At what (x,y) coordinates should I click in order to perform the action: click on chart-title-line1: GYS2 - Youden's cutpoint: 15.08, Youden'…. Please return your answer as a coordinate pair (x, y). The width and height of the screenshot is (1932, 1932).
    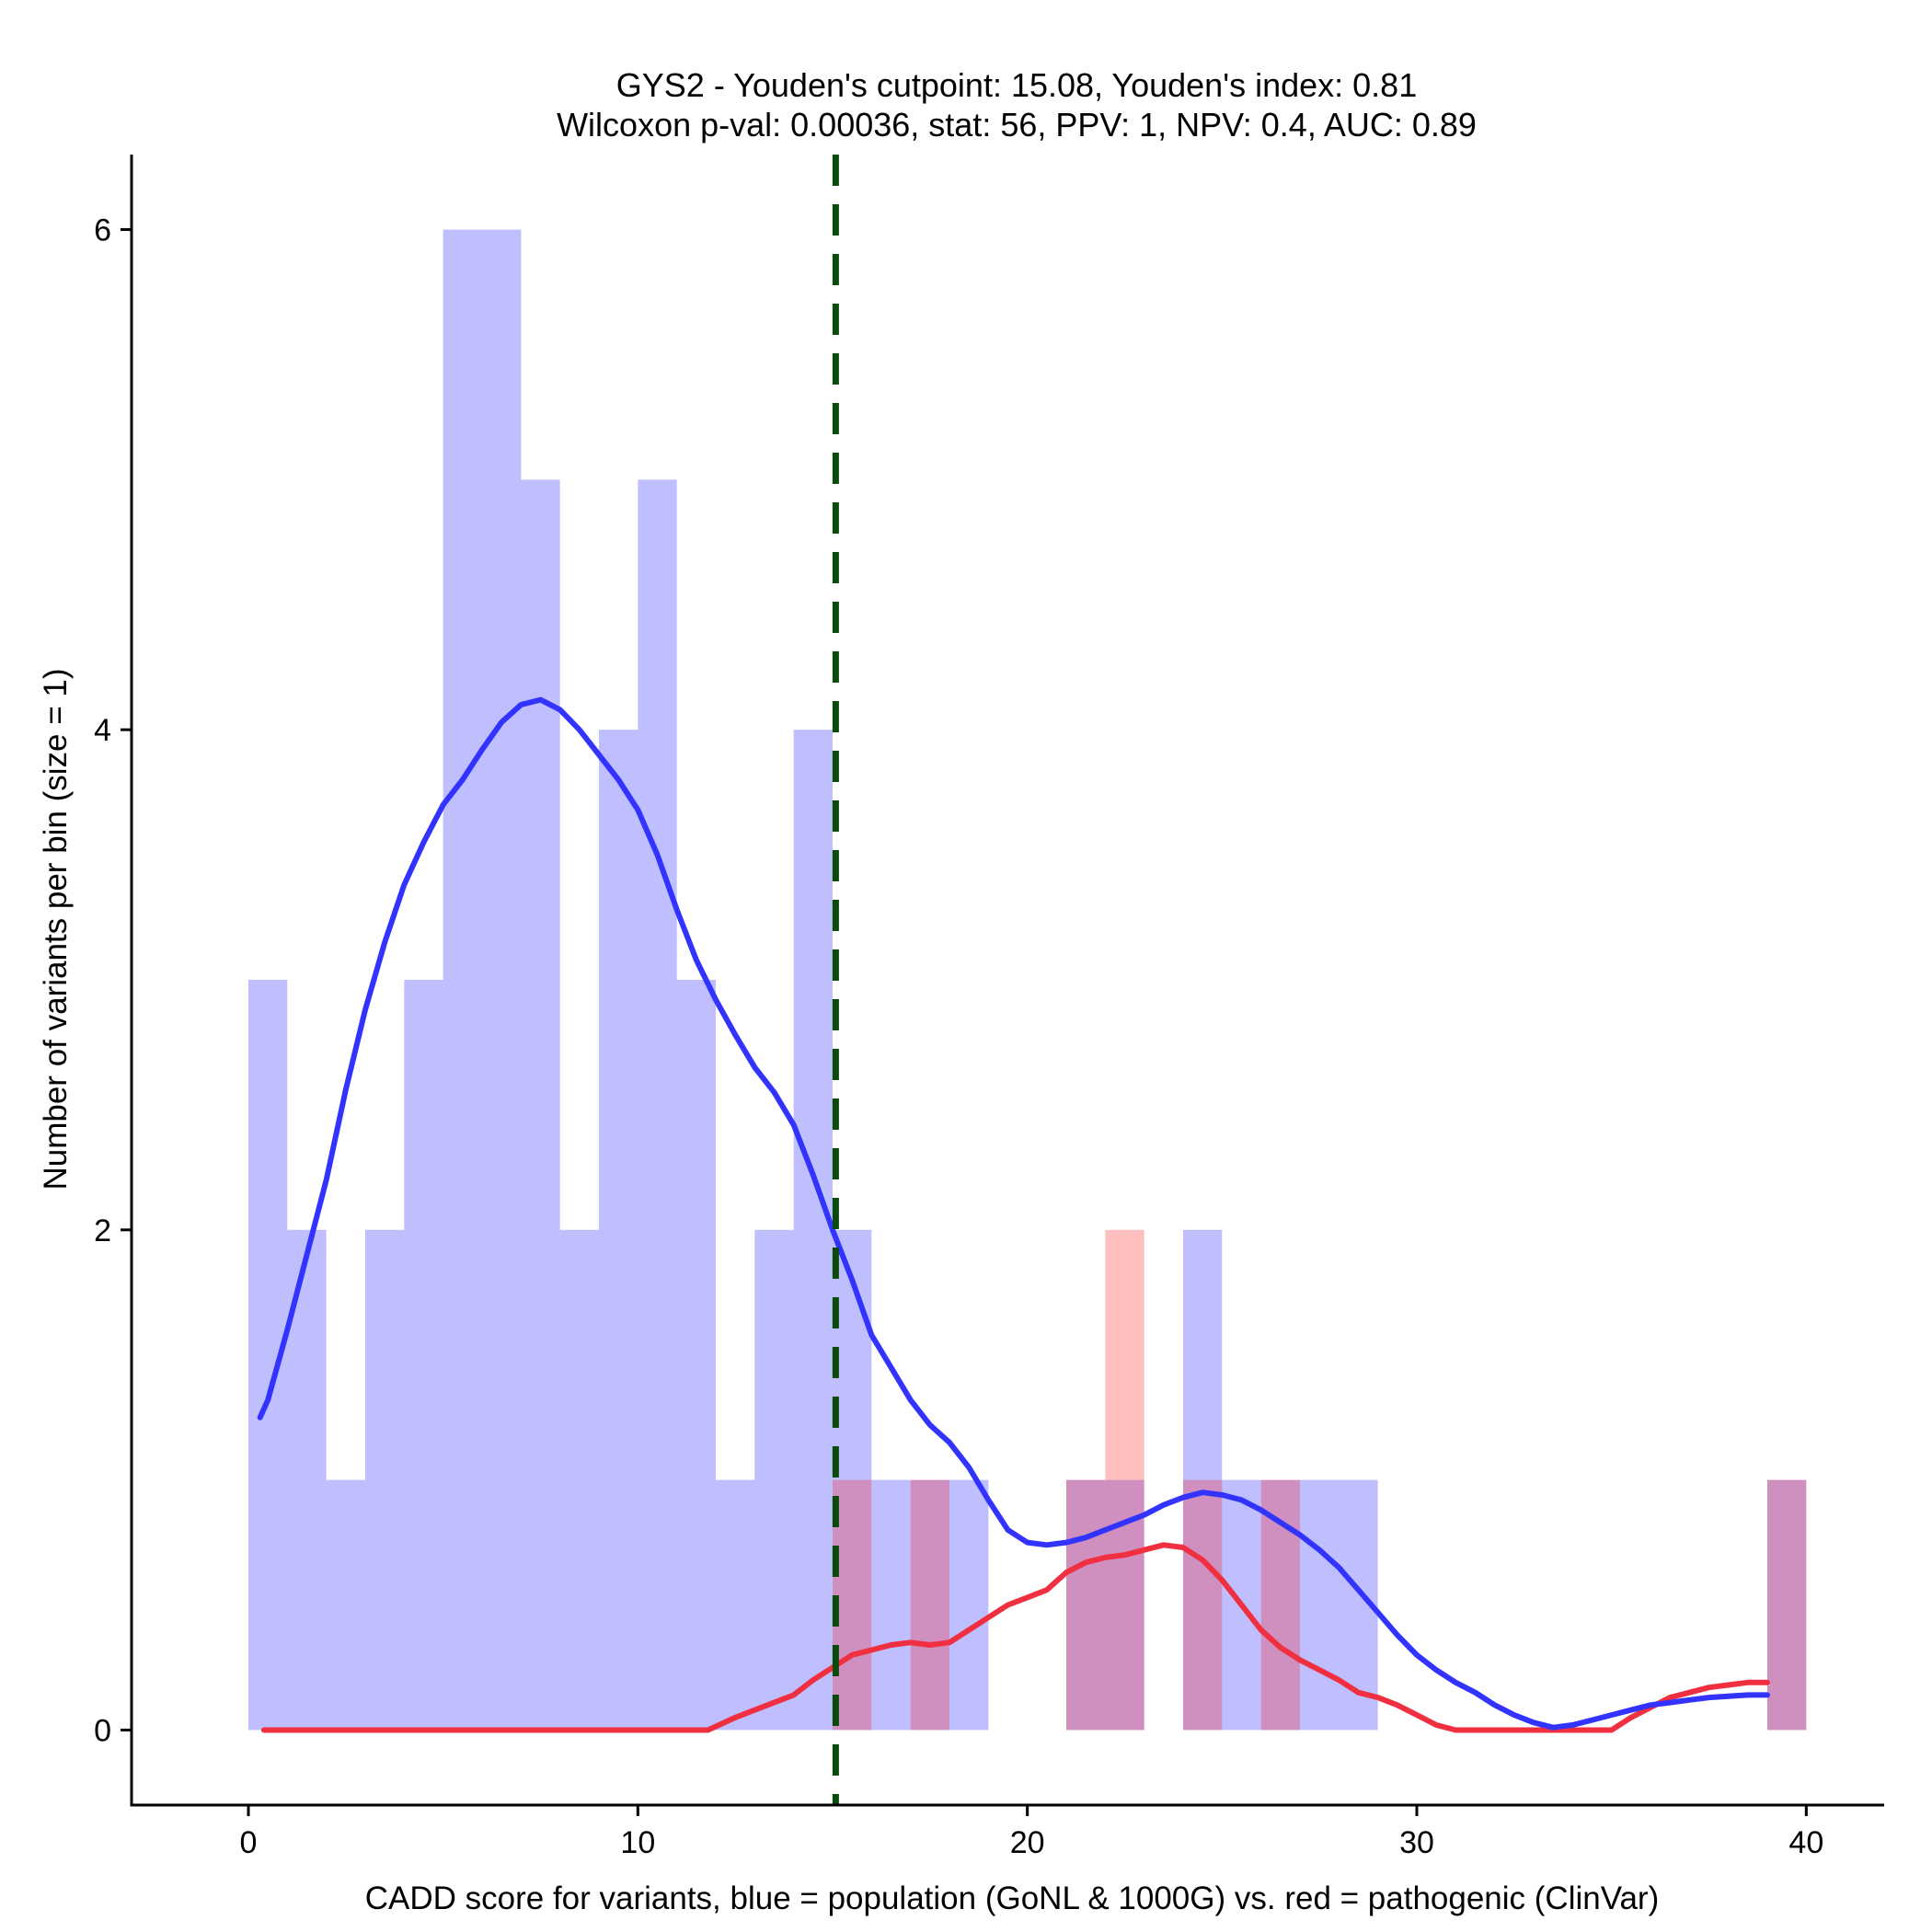
    Looking at the image, I should click on (1016, 85).